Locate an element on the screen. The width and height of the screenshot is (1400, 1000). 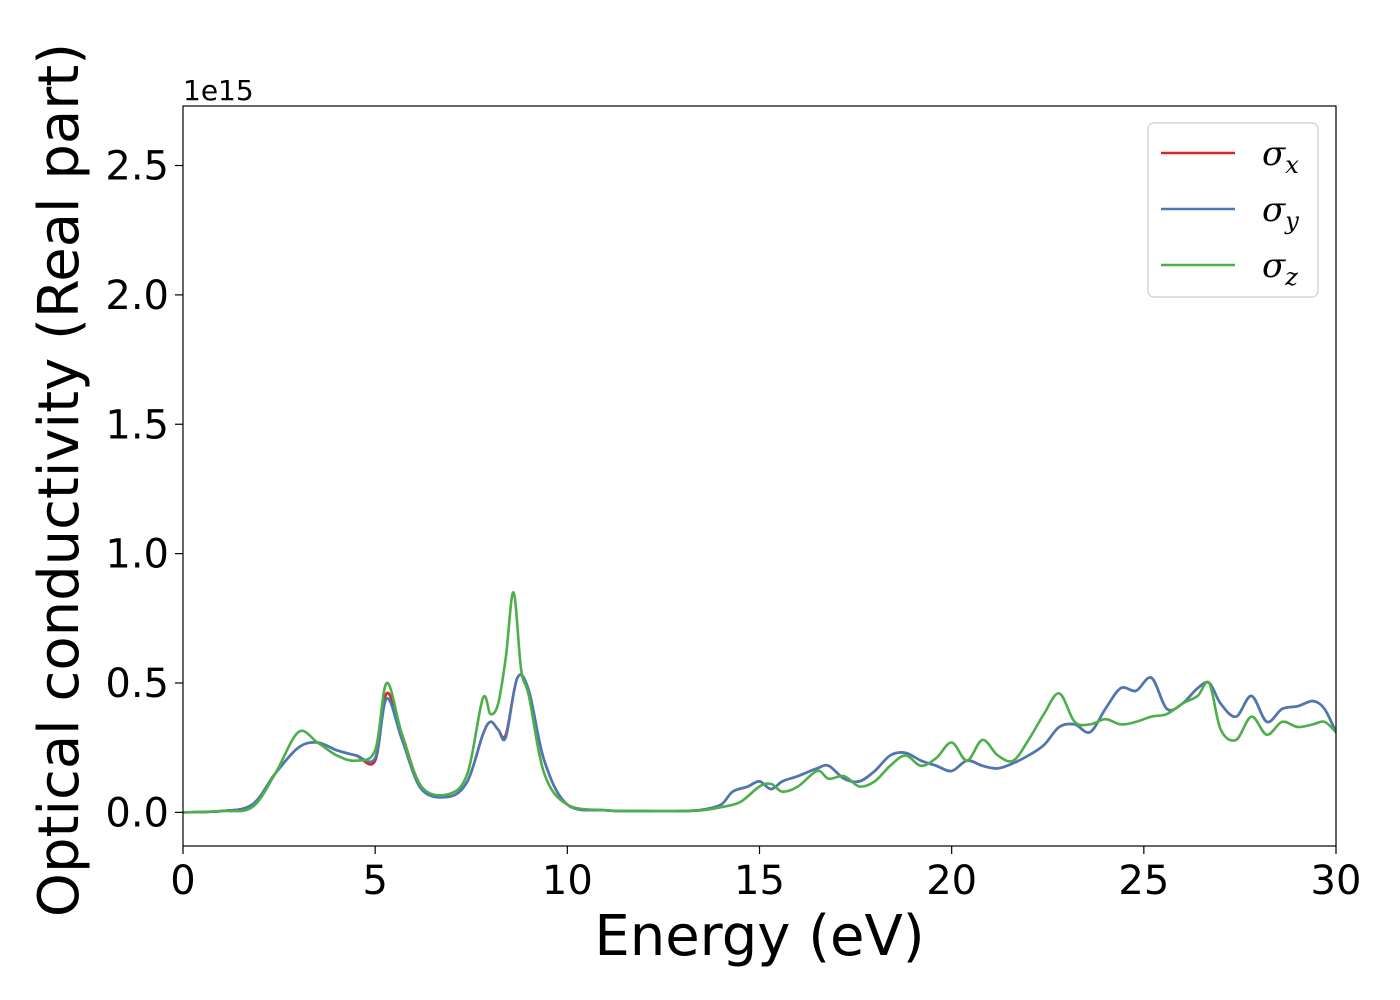
x-tick-label: 20 is located at coordinates (951, 881).